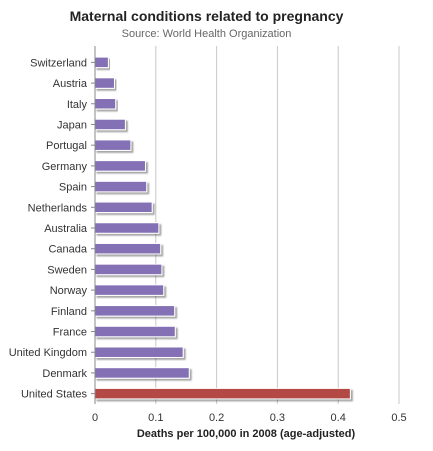 The width and height of the screenshot is (433, 451). I want to click on x-tick-label: 0.1, so click(155, 418).